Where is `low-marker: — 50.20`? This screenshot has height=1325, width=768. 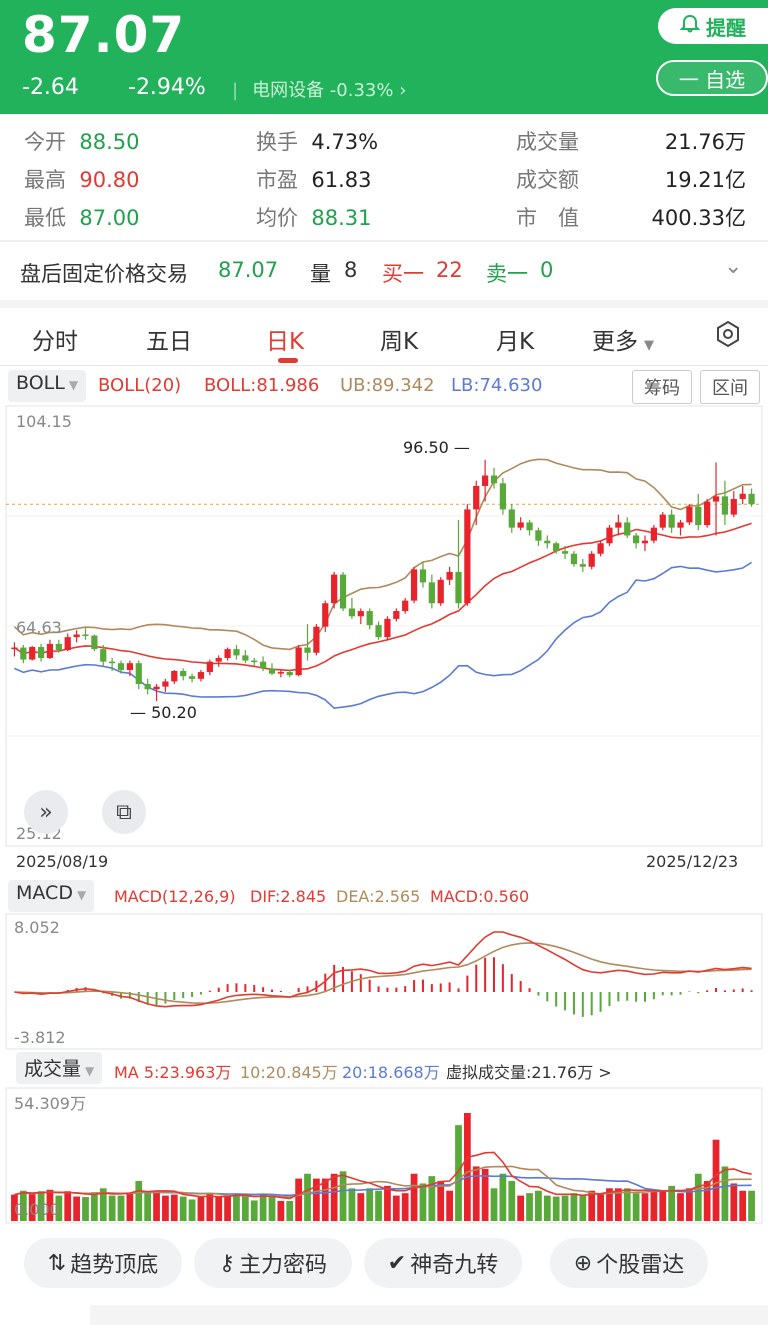
low-marker: — 50.20 is located at coordinates (163, 712).